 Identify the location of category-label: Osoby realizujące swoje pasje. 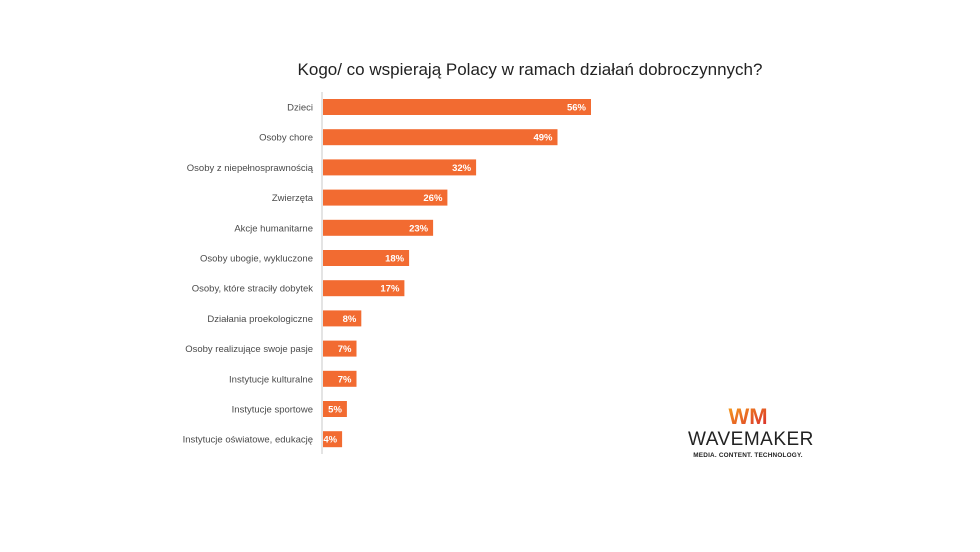
(249, 349).